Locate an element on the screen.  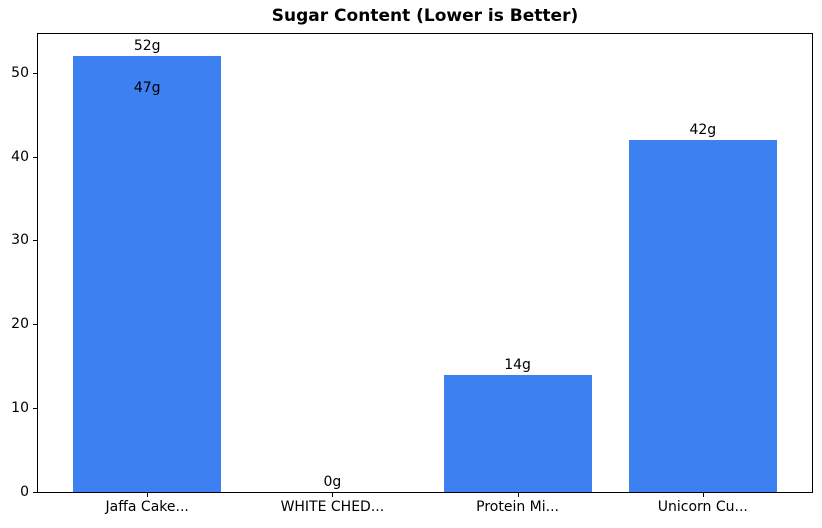
bar-value-label: 0g is located at coordinates (332, 482).